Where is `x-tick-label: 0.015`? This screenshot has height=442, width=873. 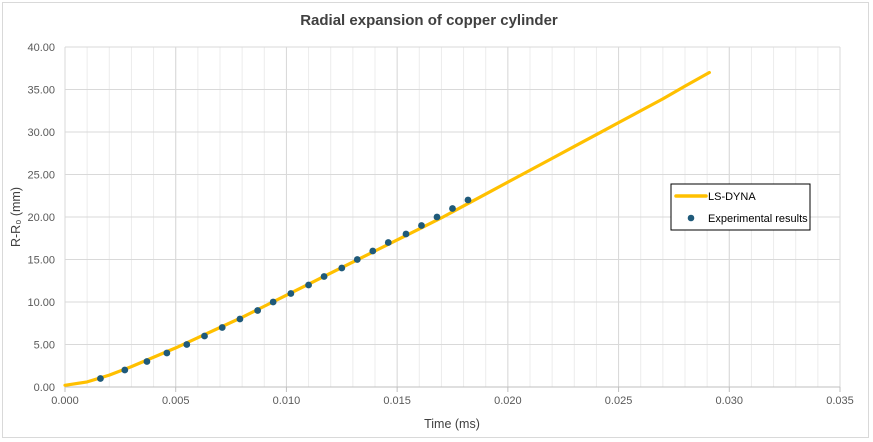
x-tick-label: 0.015 is located at coordinates (397, 401).